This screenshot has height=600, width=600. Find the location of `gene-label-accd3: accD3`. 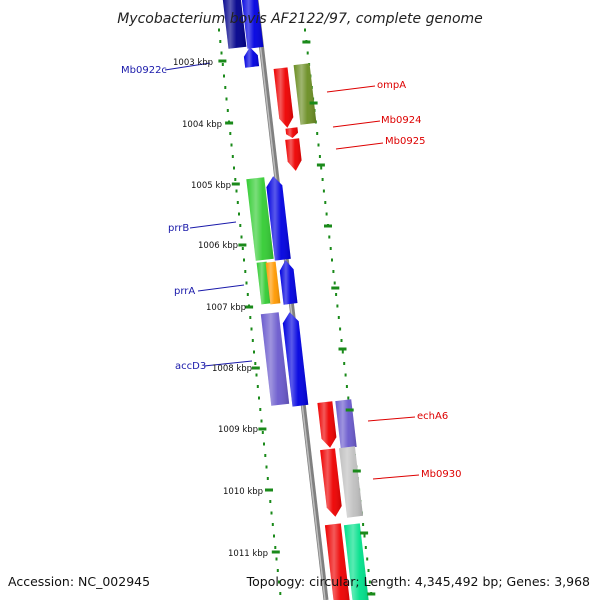

gene-label-accd3: accD3 is located at coordinates (190, 366).